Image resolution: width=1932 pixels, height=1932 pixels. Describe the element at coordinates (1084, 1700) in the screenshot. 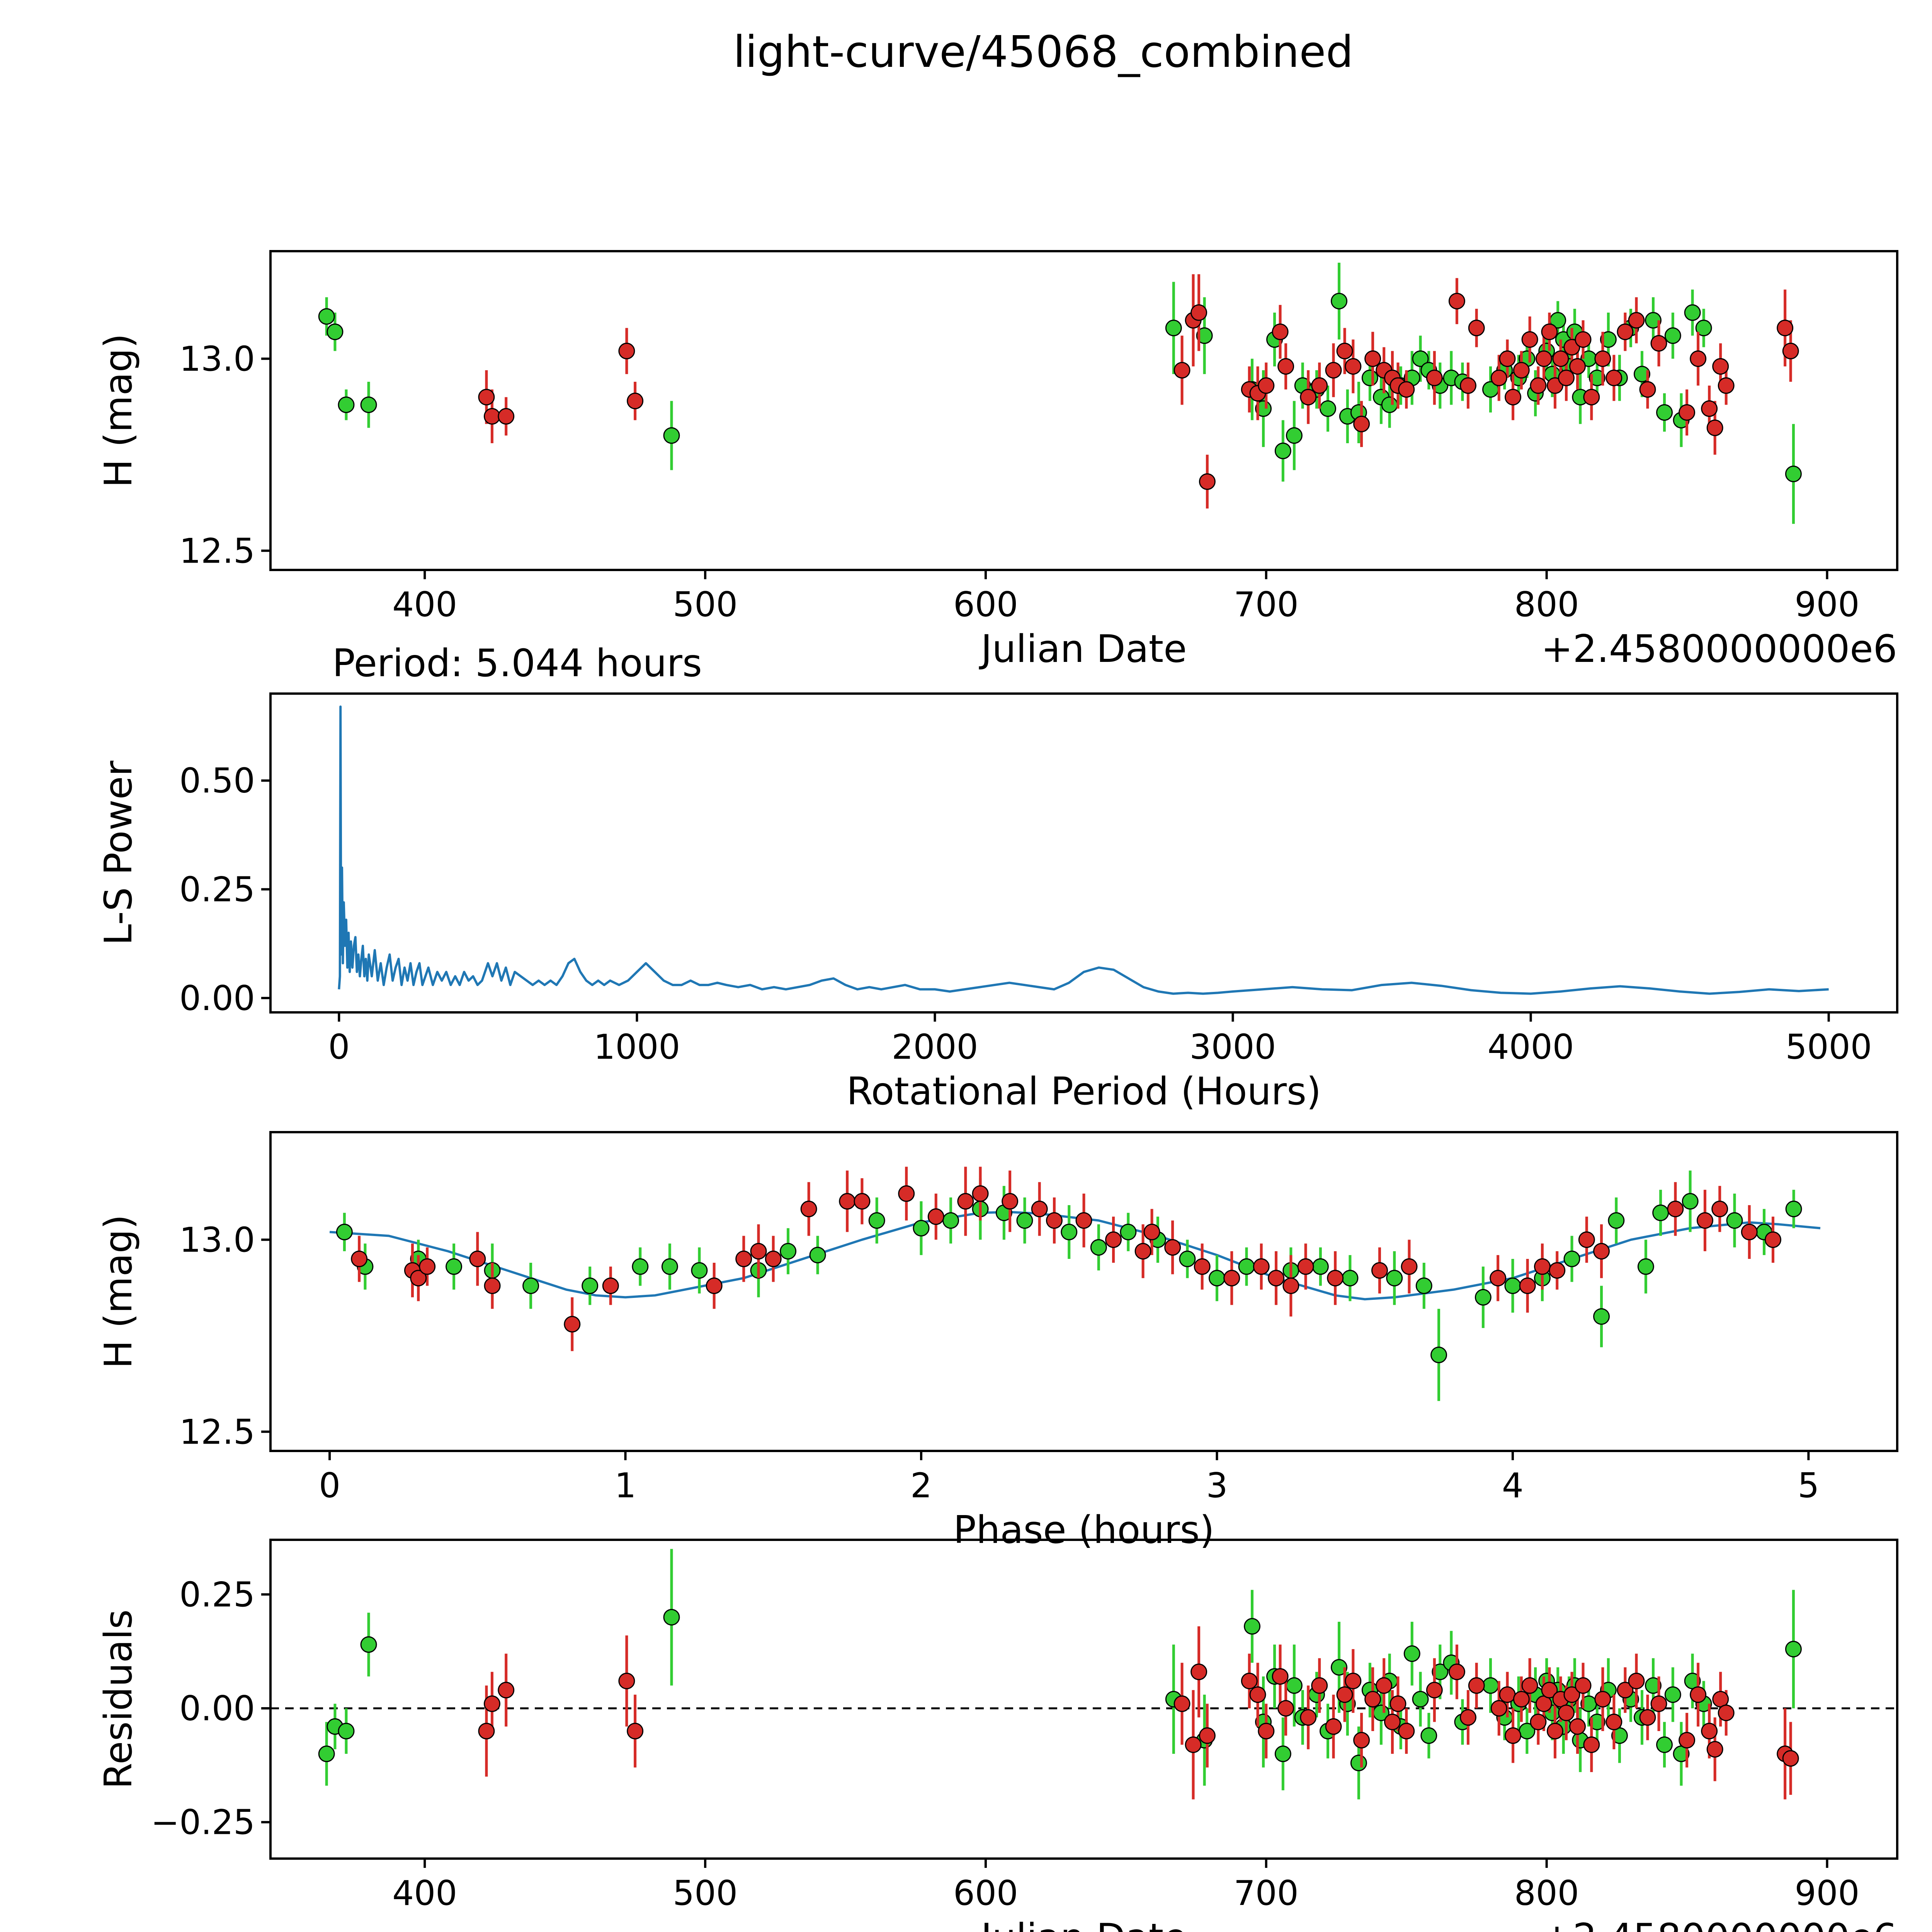

I see `axes-frame` at that location.